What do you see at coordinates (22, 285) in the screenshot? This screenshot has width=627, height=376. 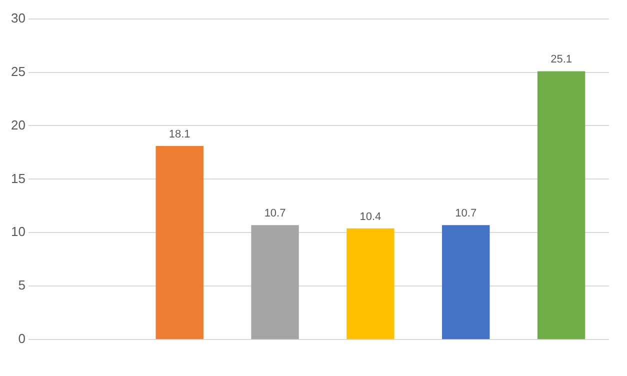 I see `y-tick-label: 5` at bounding box center [22, 285].